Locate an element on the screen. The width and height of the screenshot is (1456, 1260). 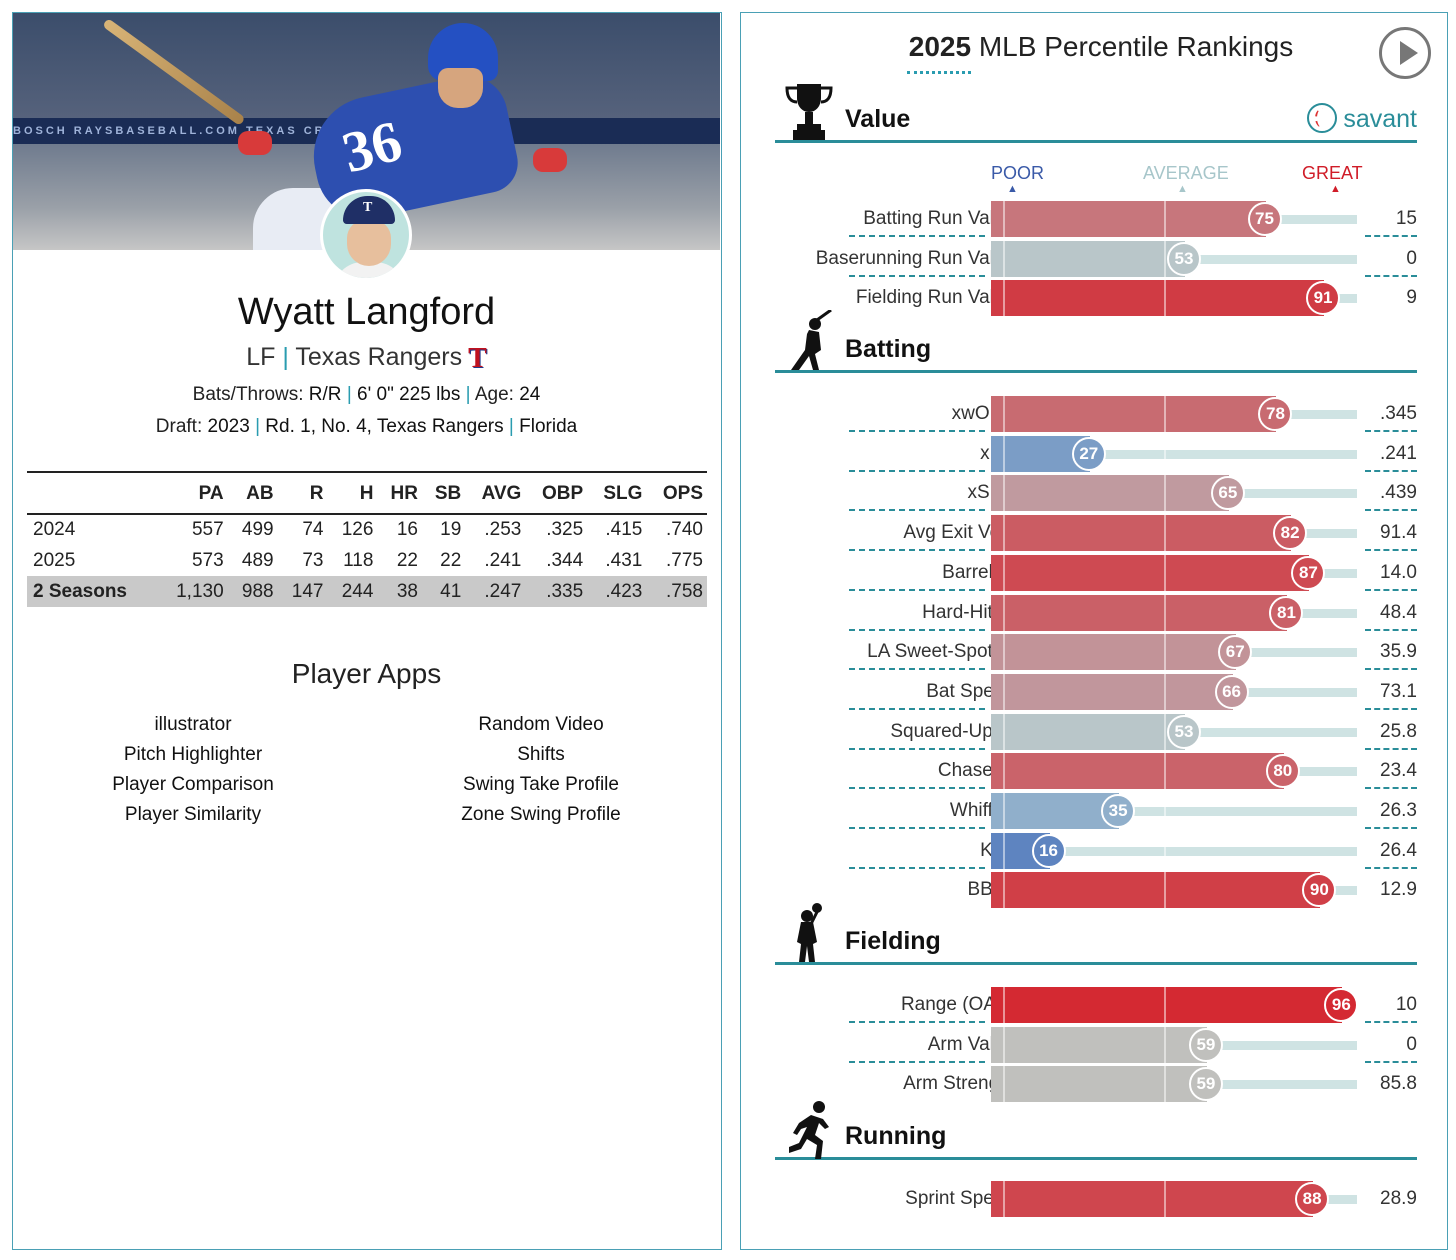
savant-link: savant is located at coordinates (1362, 118).